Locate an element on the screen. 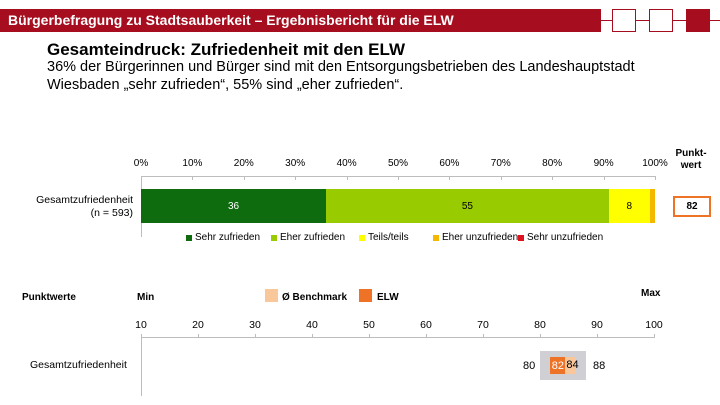 The height and width of the screenshot is (405, 720). x-tick-label: 60% is located at coordinates (449, 163).